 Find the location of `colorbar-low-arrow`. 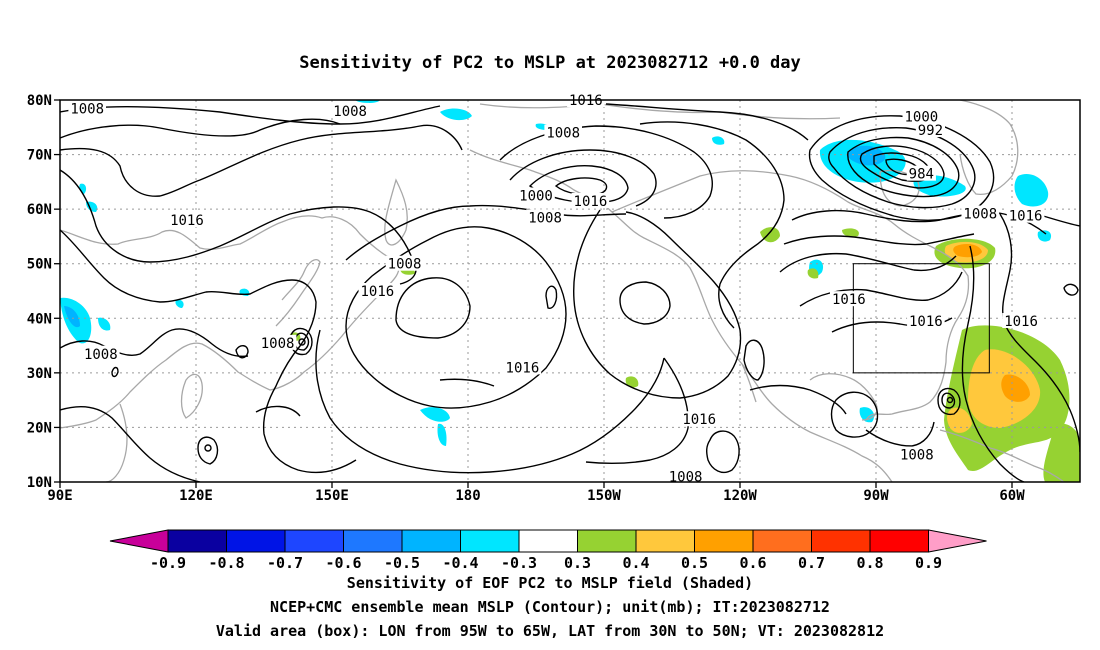

colorbar-low-arrow is located at coordinates (139, 541).